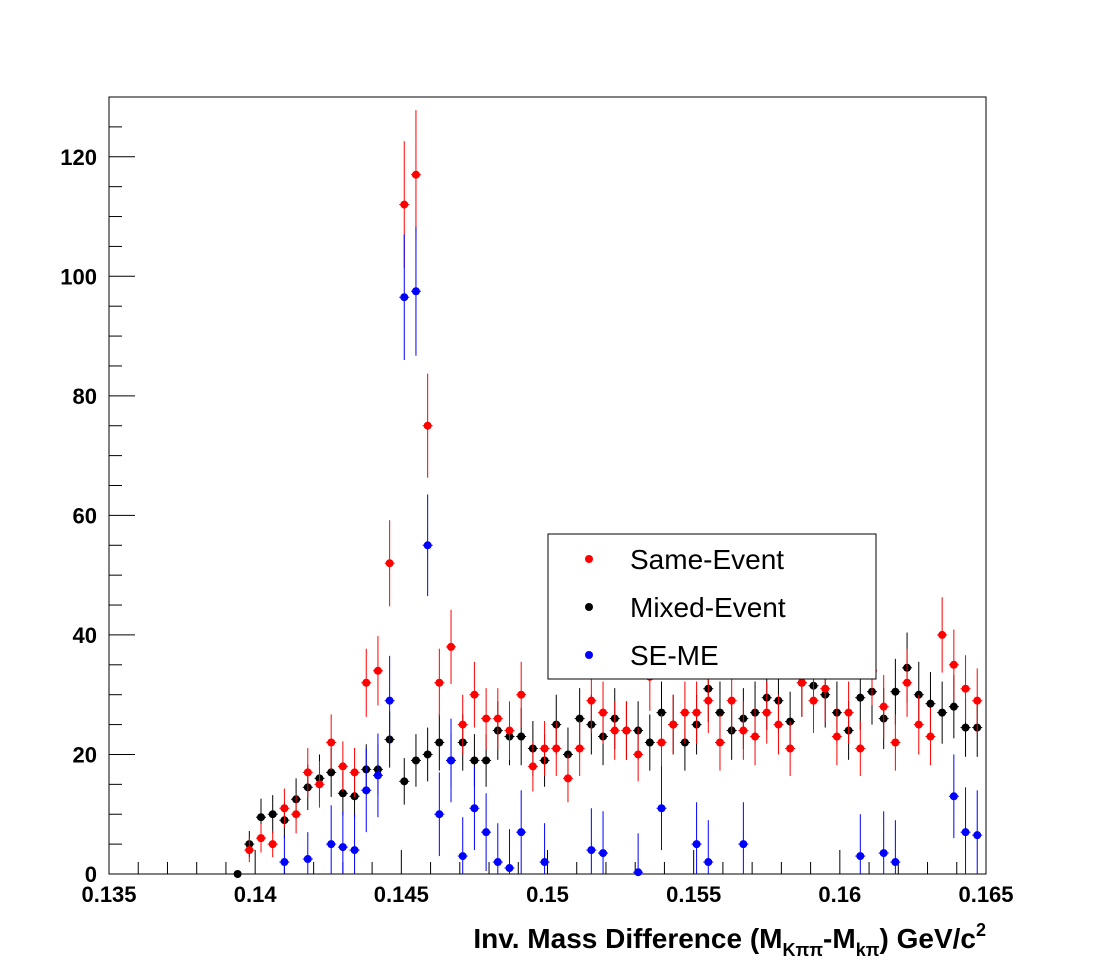  Describe the element at coordinates (693, 894) in the screenshot. I see `x-tick-label: 0.155` at that location.